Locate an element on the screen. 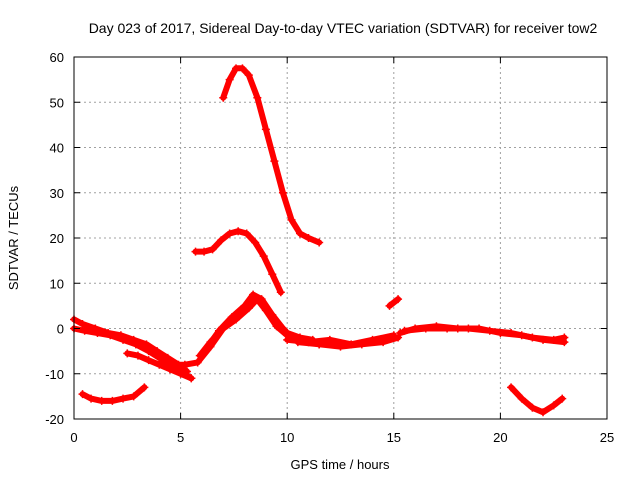 The image size is (640, 480). y-tick-label: 40 is located at coordinates (57, 148).